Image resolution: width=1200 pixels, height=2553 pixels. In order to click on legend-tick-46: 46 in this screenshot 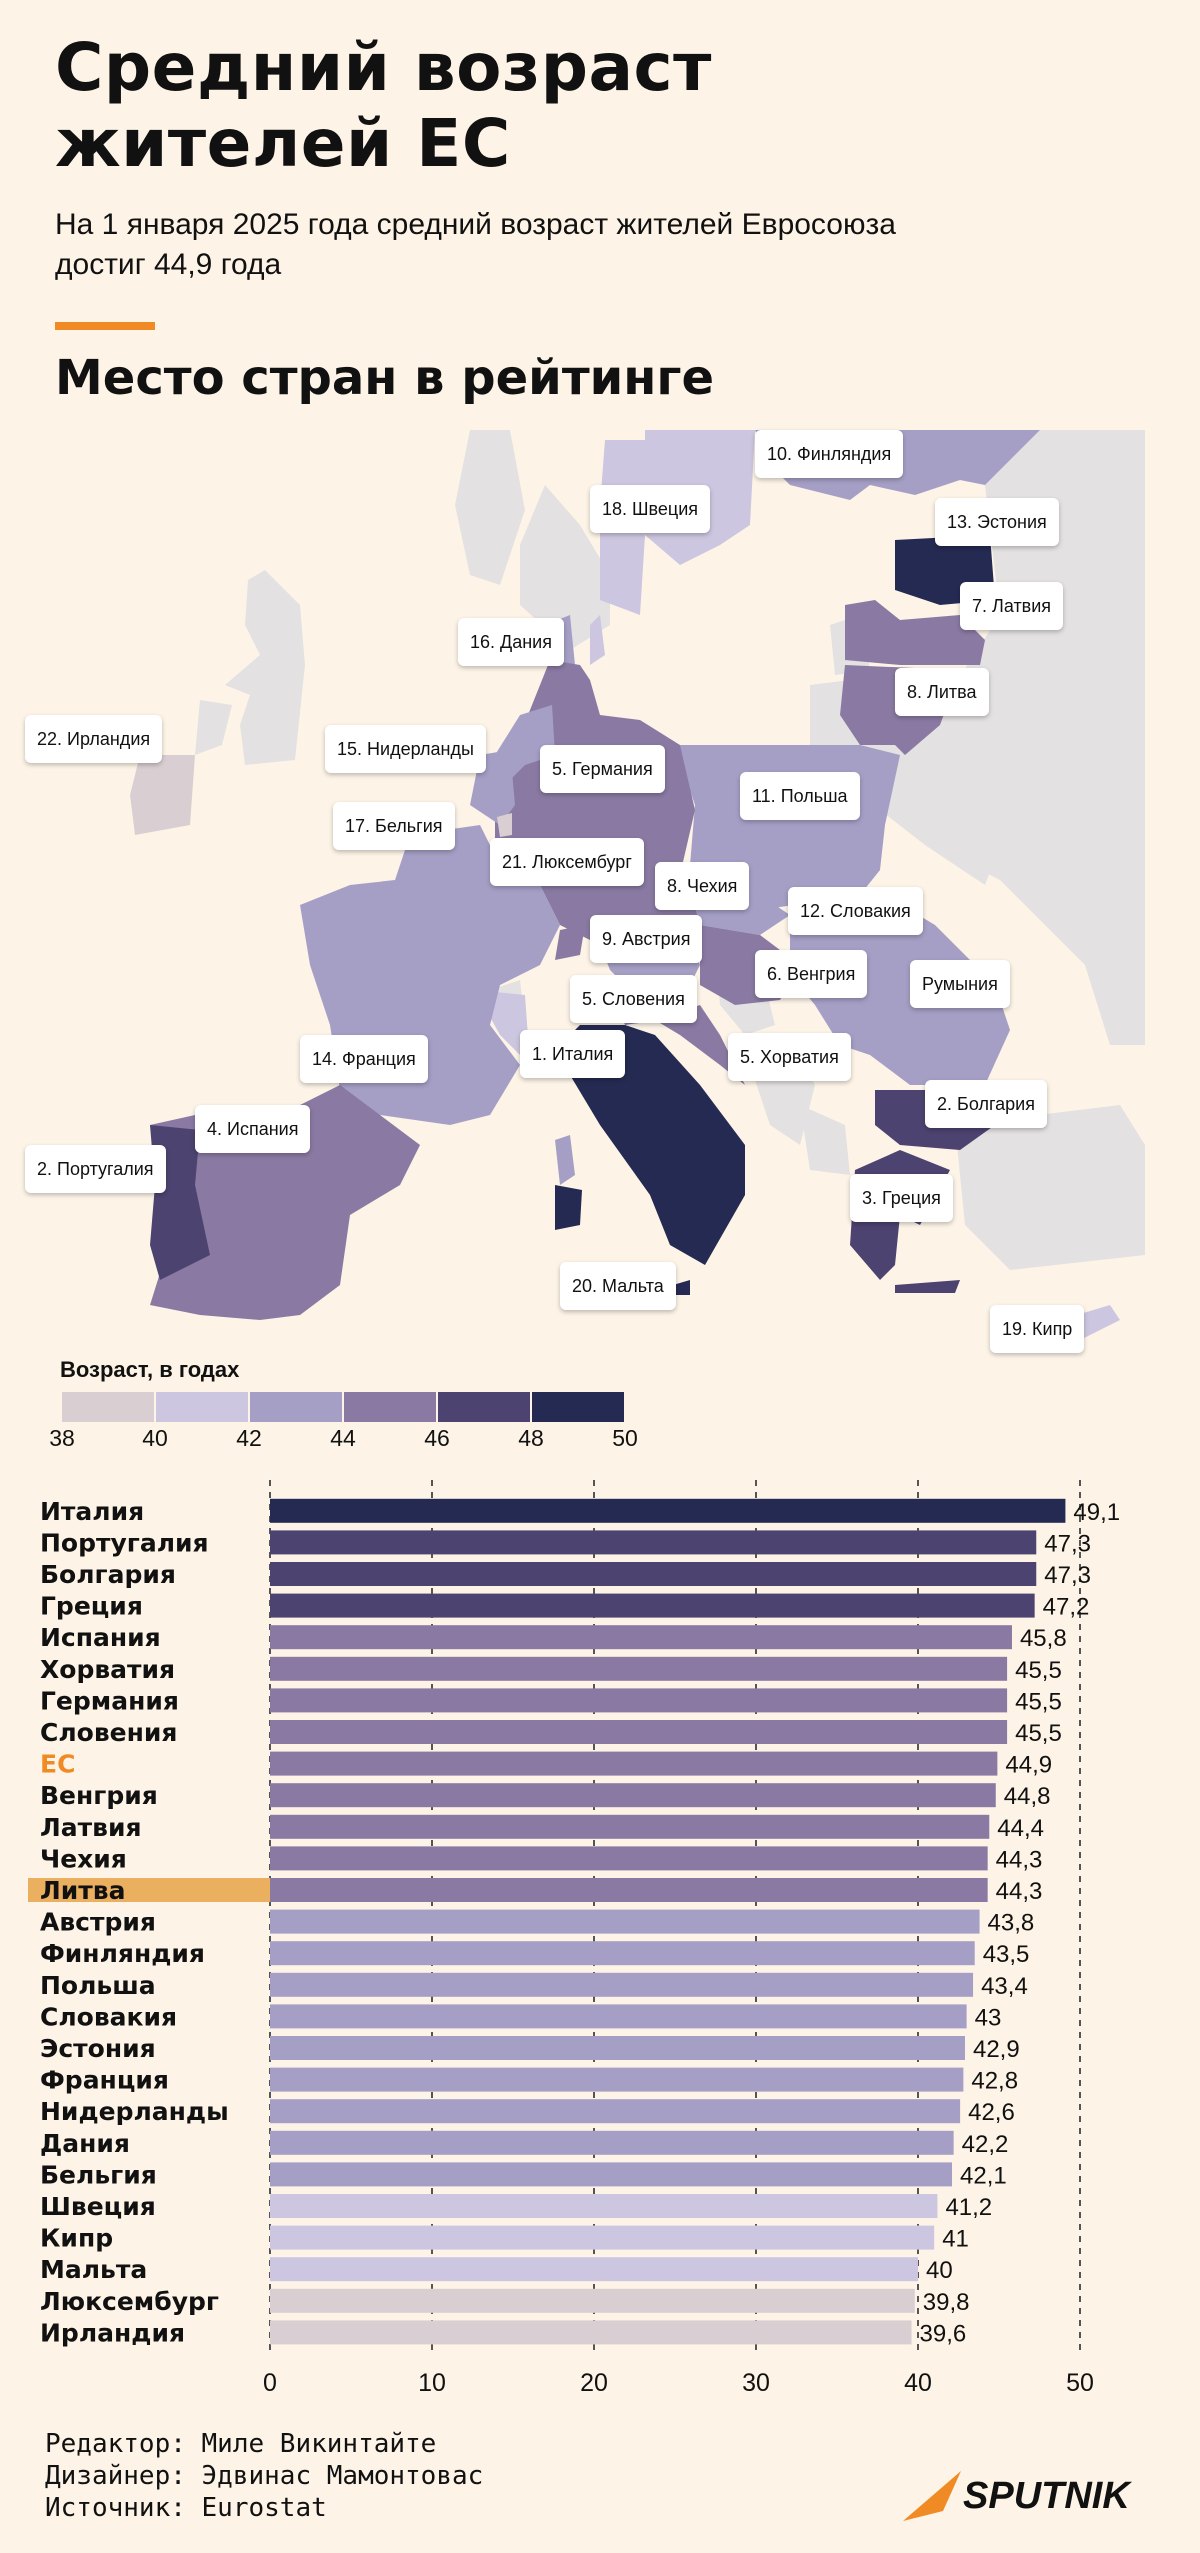, I will do `click(437, 1438)`.